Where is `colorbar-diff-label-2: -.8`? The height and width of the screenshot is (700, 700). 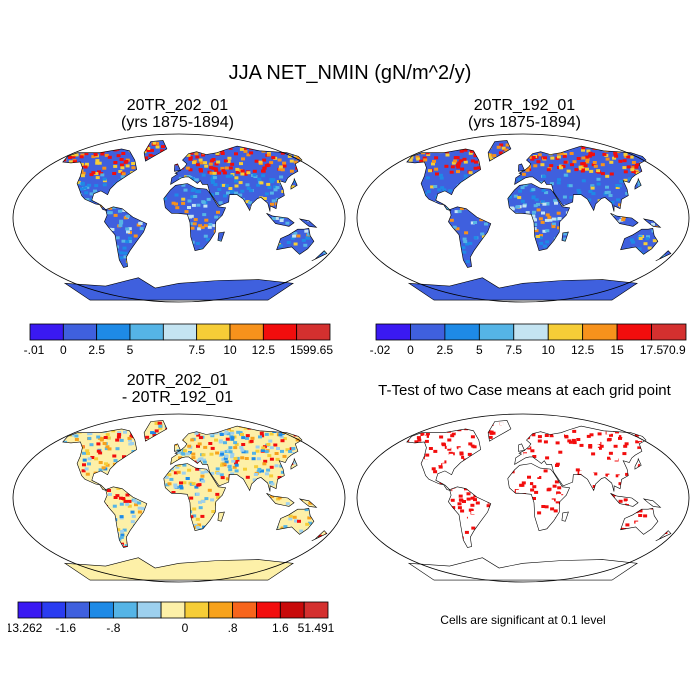 colorbar-diff-label-2: -.8 is located at coordinates (113, 628).